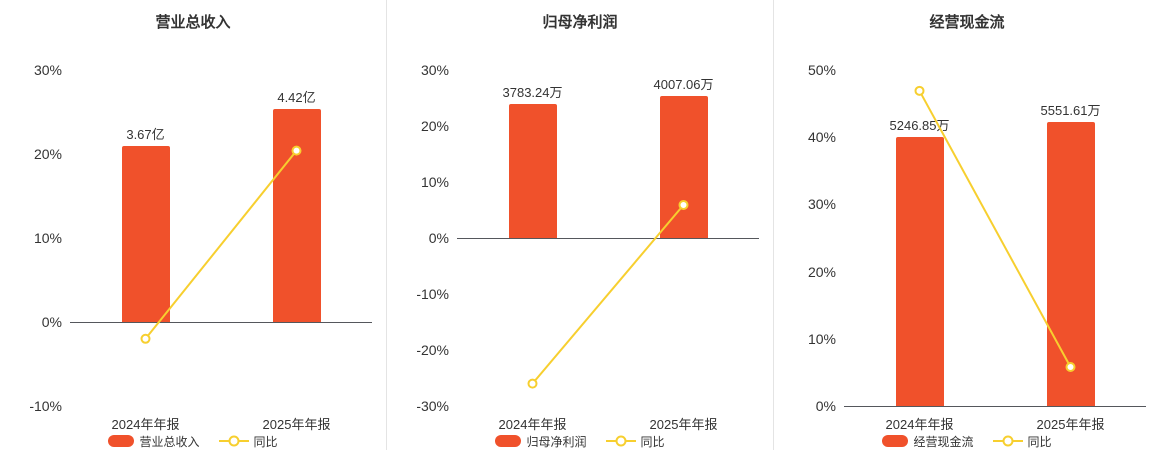  What do you see at coordinates (221, 244) in the screenshot?
I see `yoy-line-series` at bounding box center [221, 244].